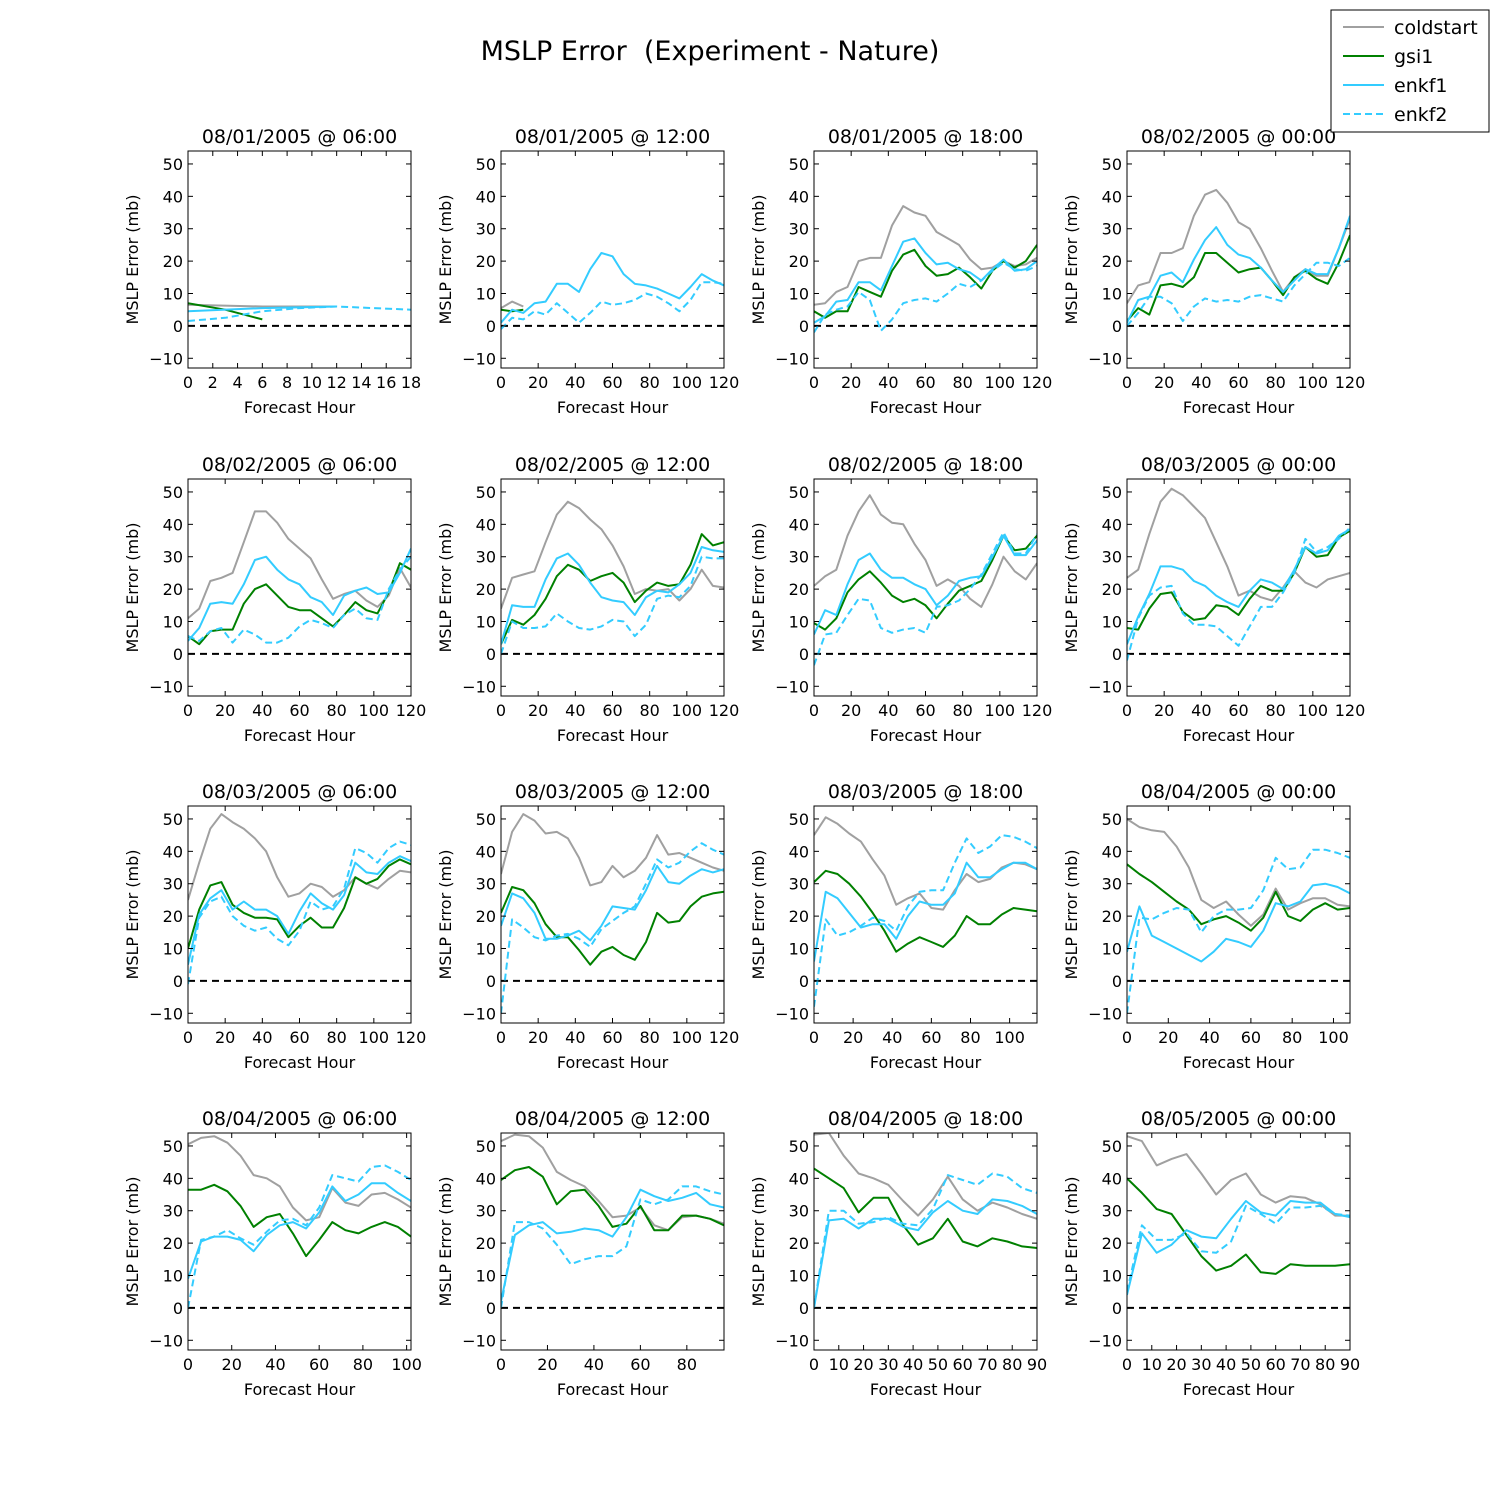 The width and height of the screenshot is (1500, 1500). What do you see at coordinates (987, 1364) in the screenshot?
I see `x-tick-label: 70` at bounding box center [987, 1364].